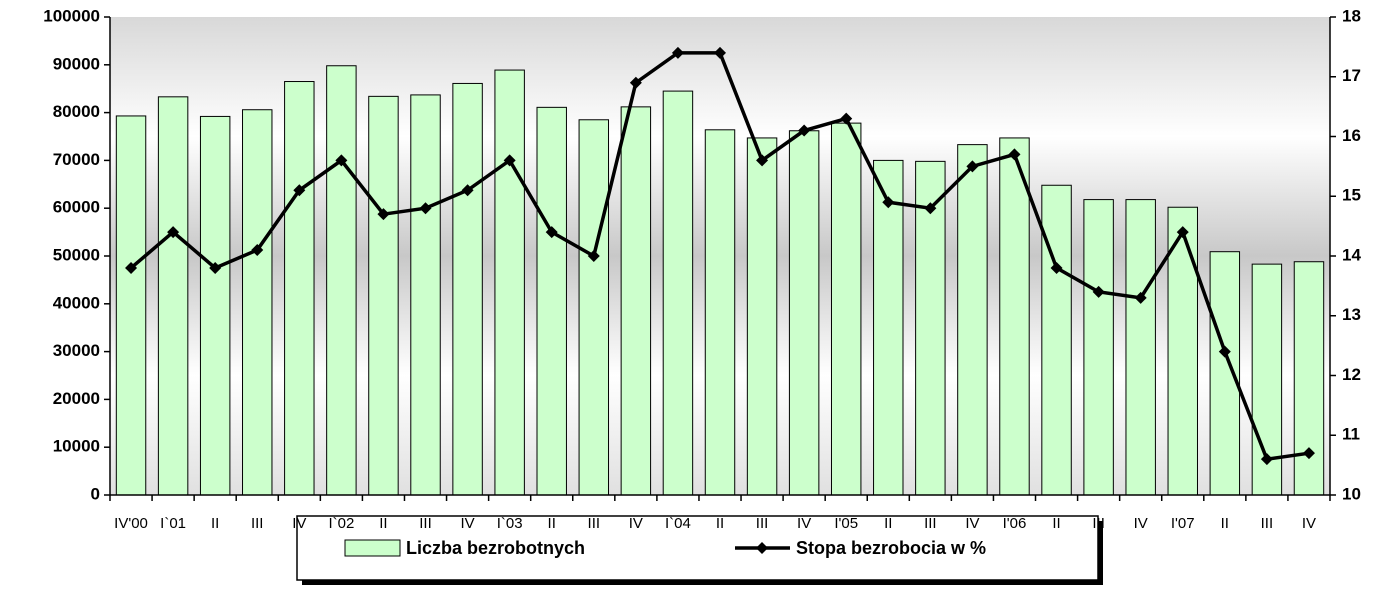  I want to click on x-tick-label: I`02, so click(341, 523).